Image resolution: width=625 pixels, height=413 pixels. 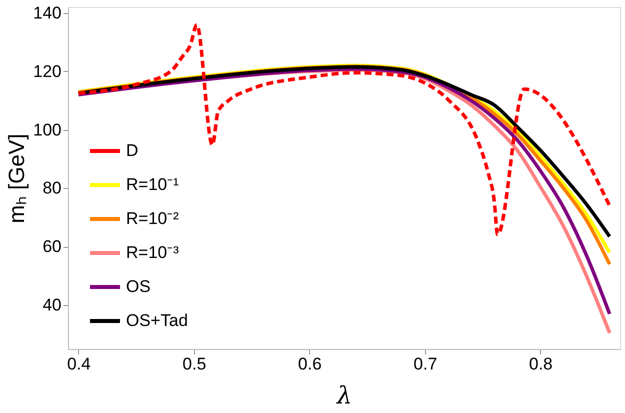 I want to click on y-axis-title: mₕ [GeV], so click(x=17, y=179).